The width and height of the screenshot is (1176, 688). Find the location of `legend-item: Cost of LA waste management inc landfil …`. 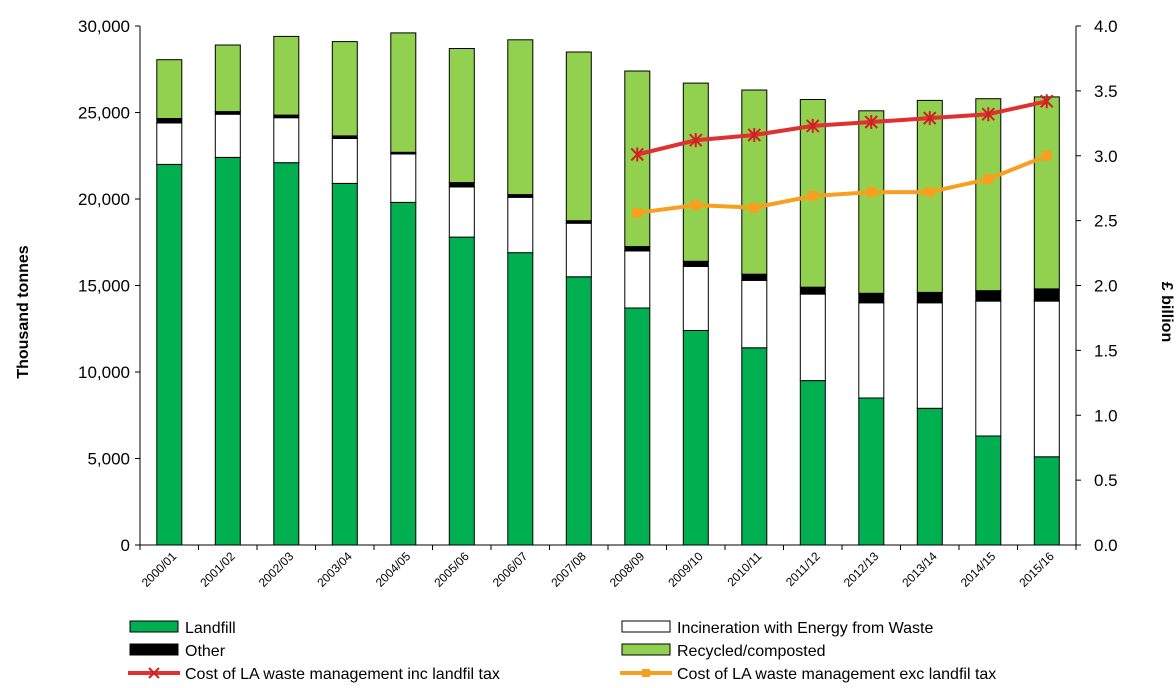

legend-item: Cost of LA waste management inc landfil … is located at coordinates (314, 674).